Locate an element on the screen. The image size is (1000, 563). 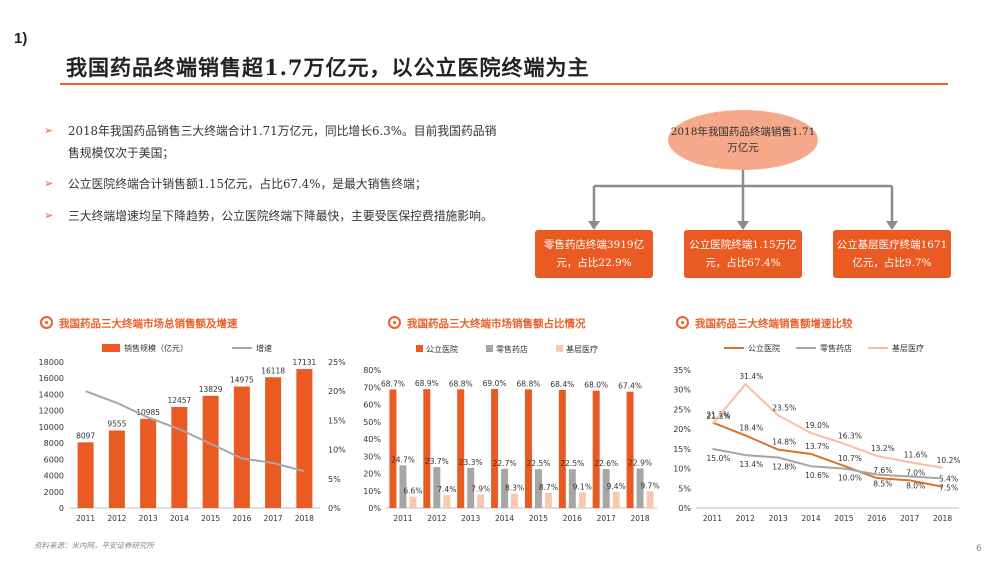
data-label: 67.4% is located at coordinates (630, 386).